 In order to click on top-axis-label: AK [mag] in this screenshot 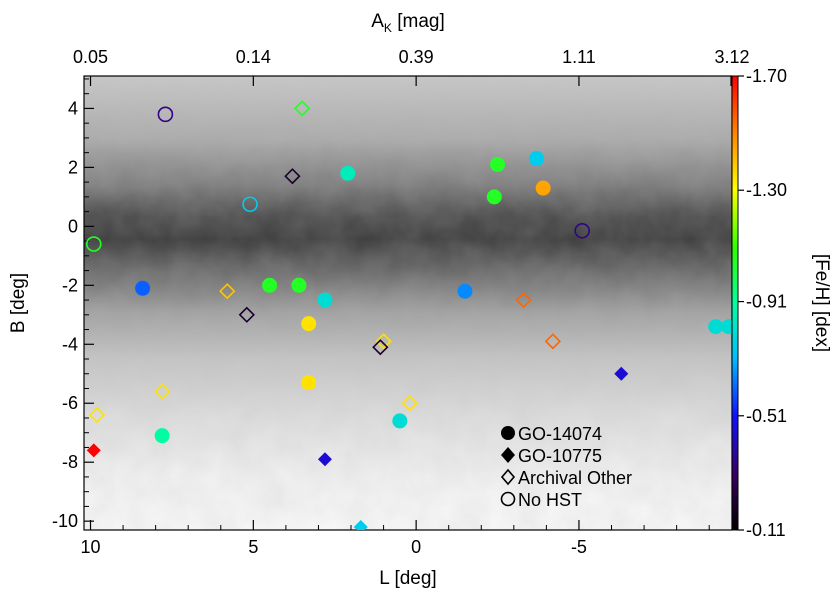, I will do `click(408, 23)`.